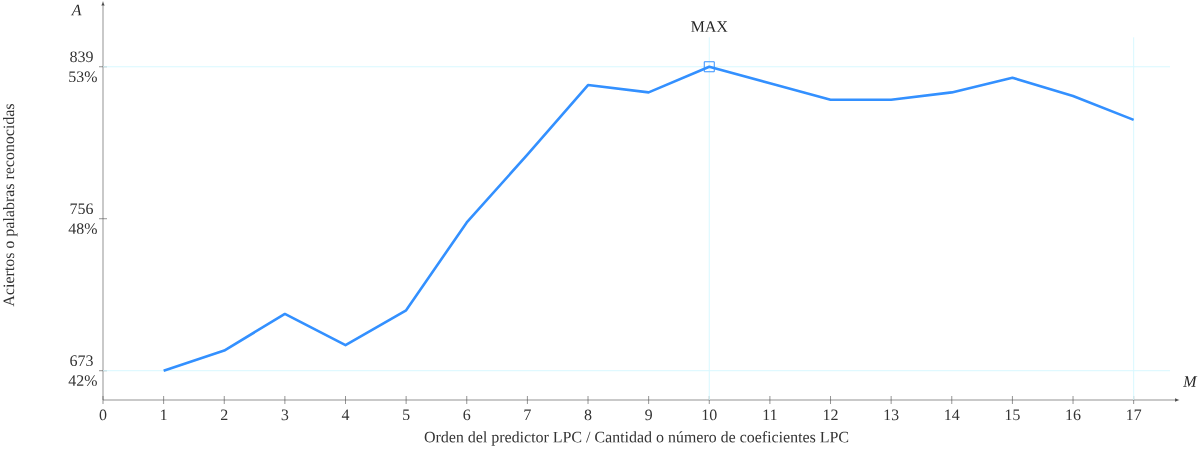 This screenshot has height=470, width=1204. What do you see at coordinates (648, 415) in the screenshot?
I see `x-tick-label: 9` at bounding box center [648, 415].